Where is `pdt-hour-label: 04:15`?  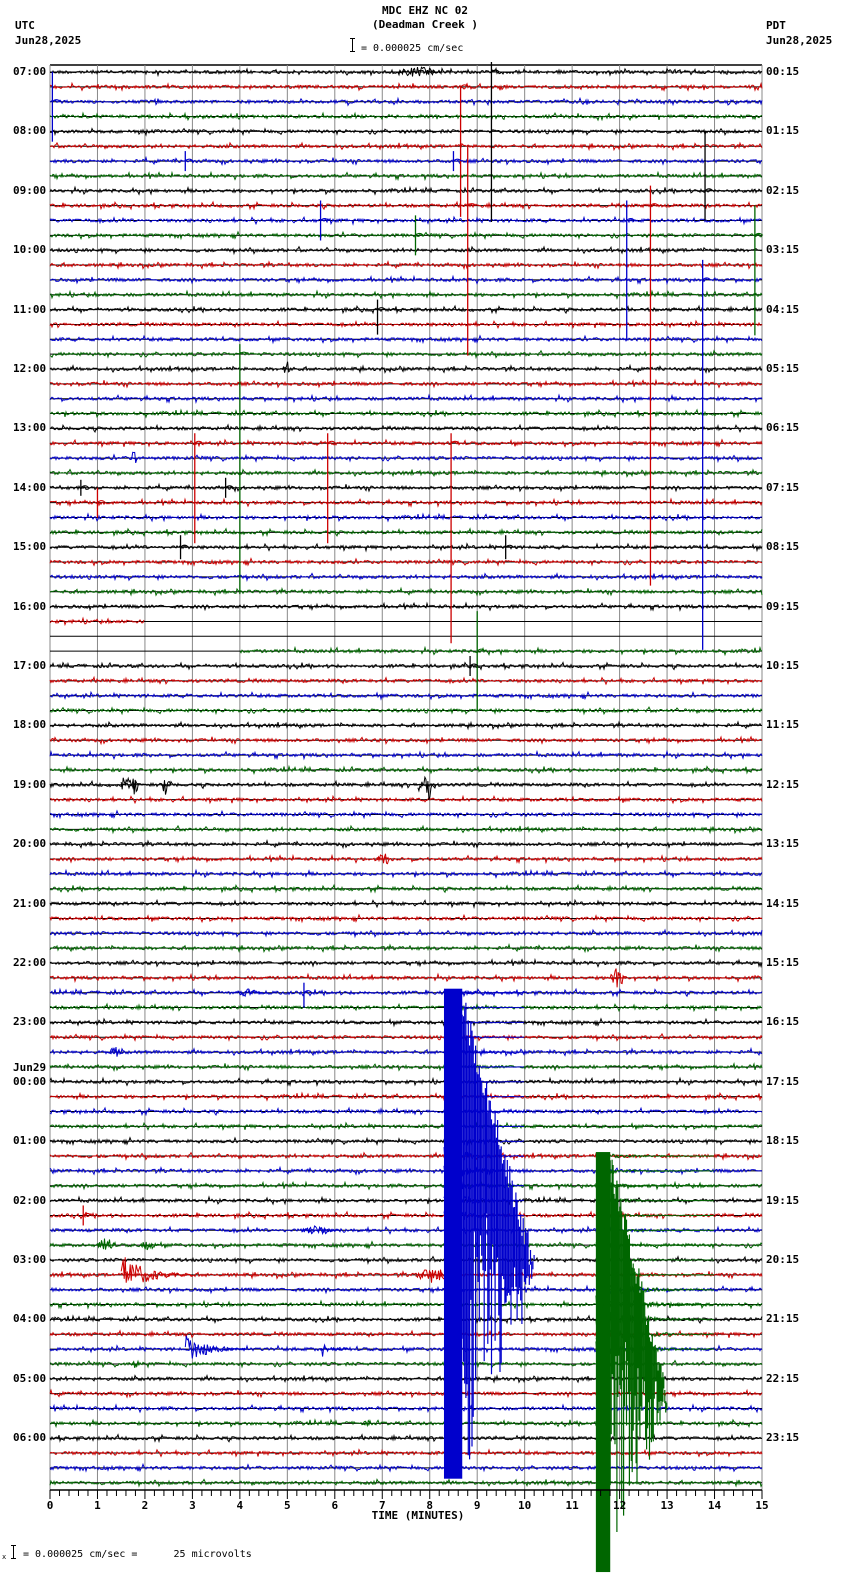 pdt-hour-label: 04:15 is located at coordinates (783, 309).